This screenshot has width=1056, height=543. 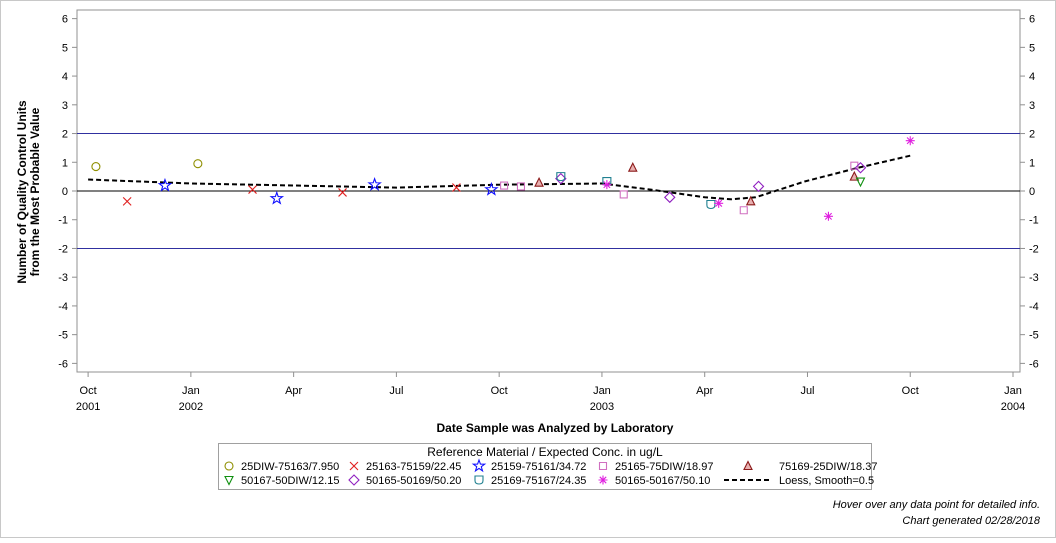 I want to click on legend-label: 25163-75159/22.45, so click(x=413, y=467).